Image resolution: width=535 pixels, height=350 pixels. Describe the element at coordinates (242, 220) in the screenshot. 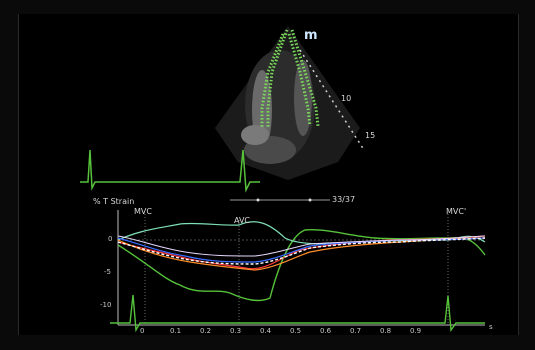

I see `marker-avc: AVC` at that location.